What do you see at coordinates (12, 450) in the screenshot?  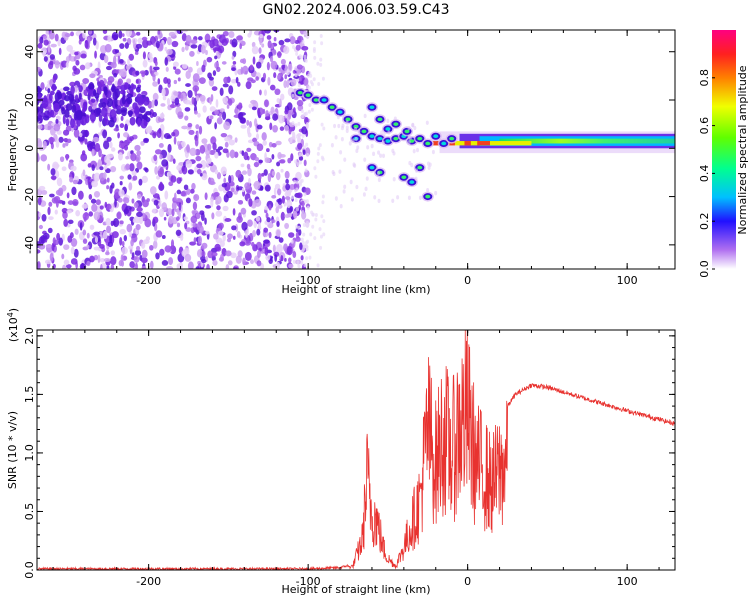 I see `snr-y-label: SNR (10 * v/v)` at bounding box center [12, 450].